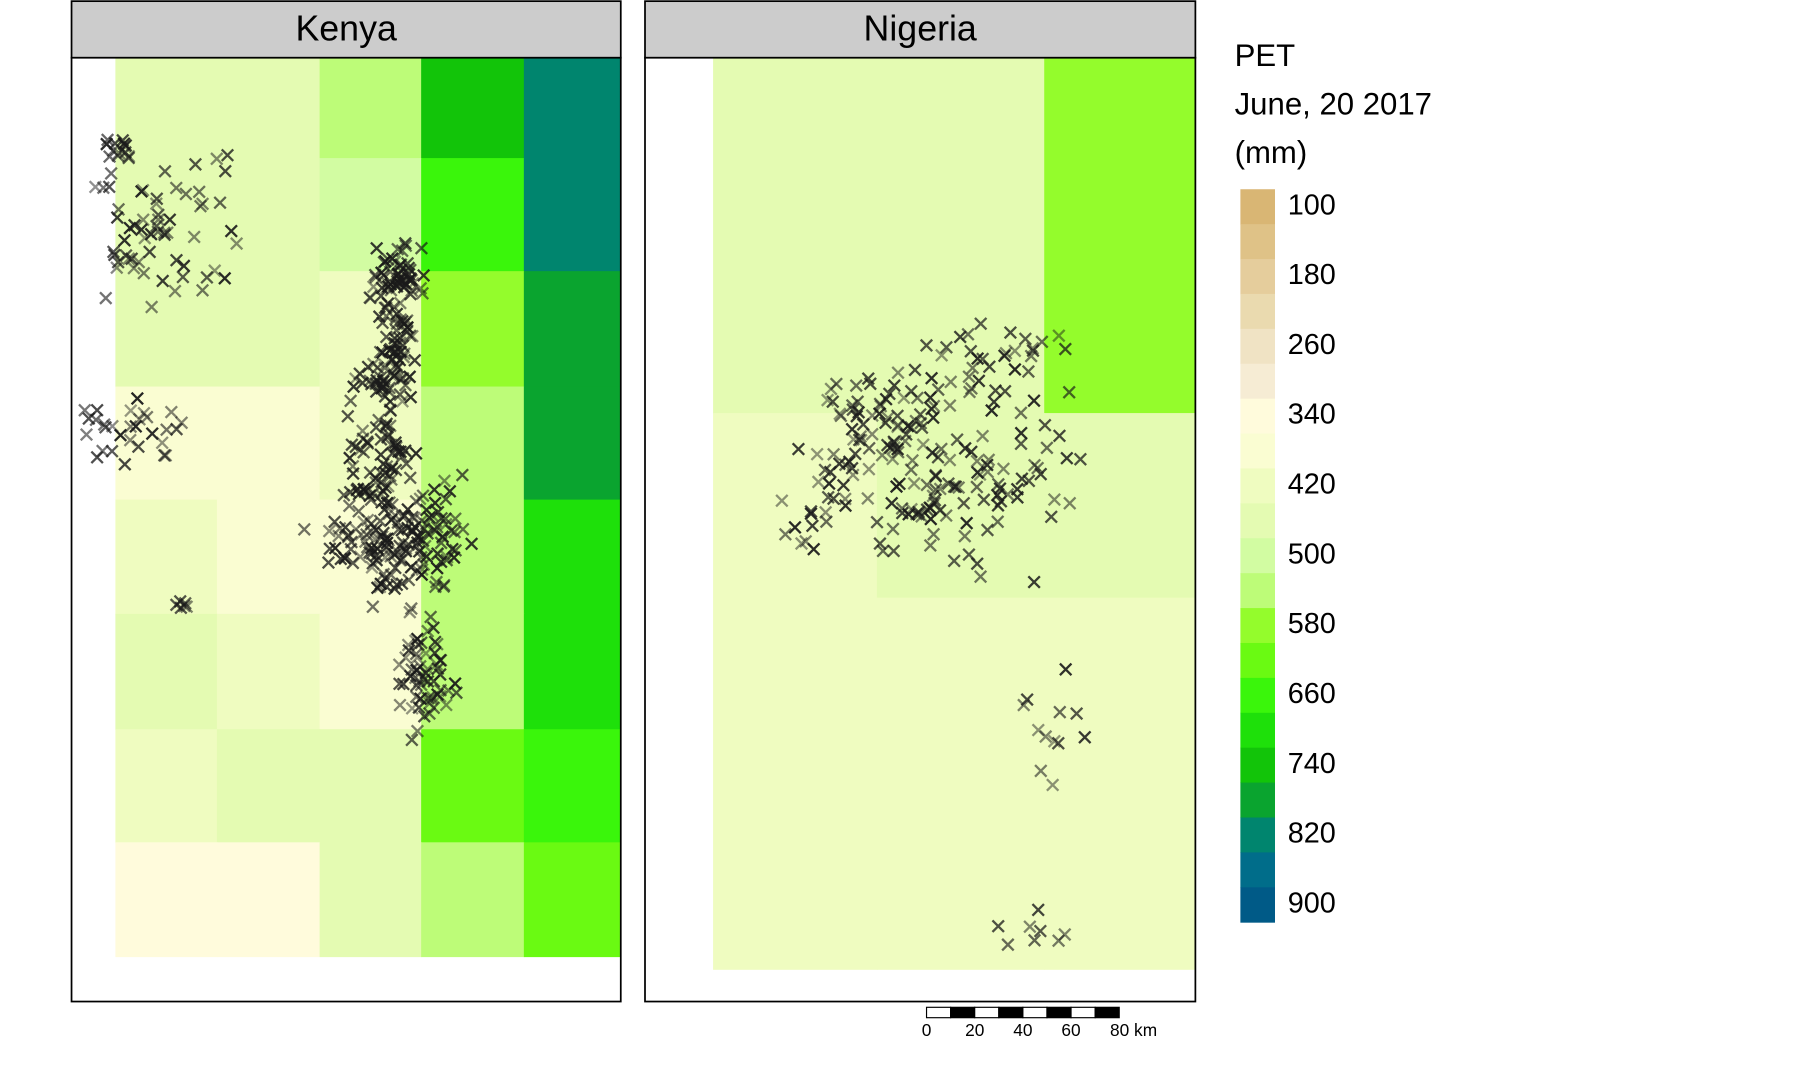 This screenshot has height=1080, width=1800. What do you see at coordinates (1312, 764) in the screenshot?
I see `legend-label: 740` at bounding box center [1312, 764].